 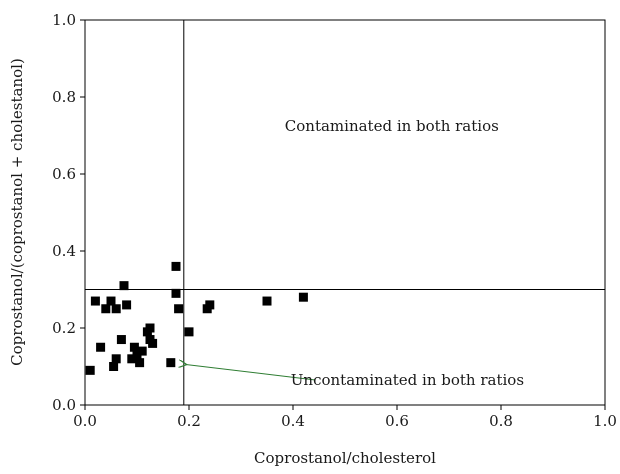 I want to click on y-tick-label: 0.8, so click(x=64, y=97).